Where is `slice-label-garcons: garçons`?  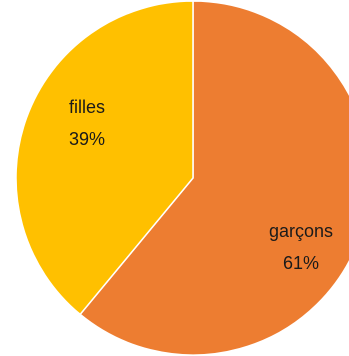 slice-label-garcons: garçons is located at coordinates (301, 231).